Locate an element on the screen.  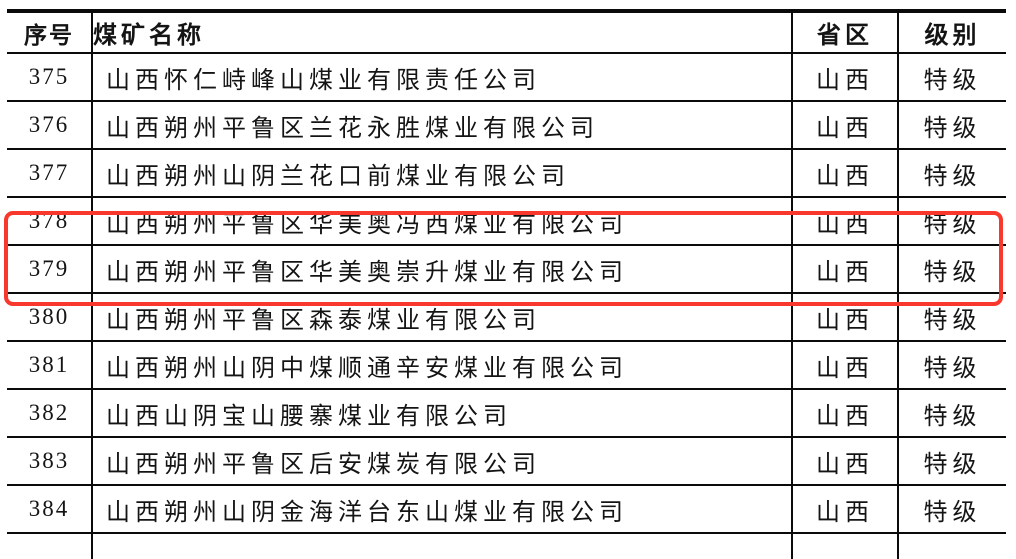
table-row-highlighted: 379 山西朔州平鲁区华美奥崇升煤业有限公司 山西 特级 is located at coordinates (506, 269).